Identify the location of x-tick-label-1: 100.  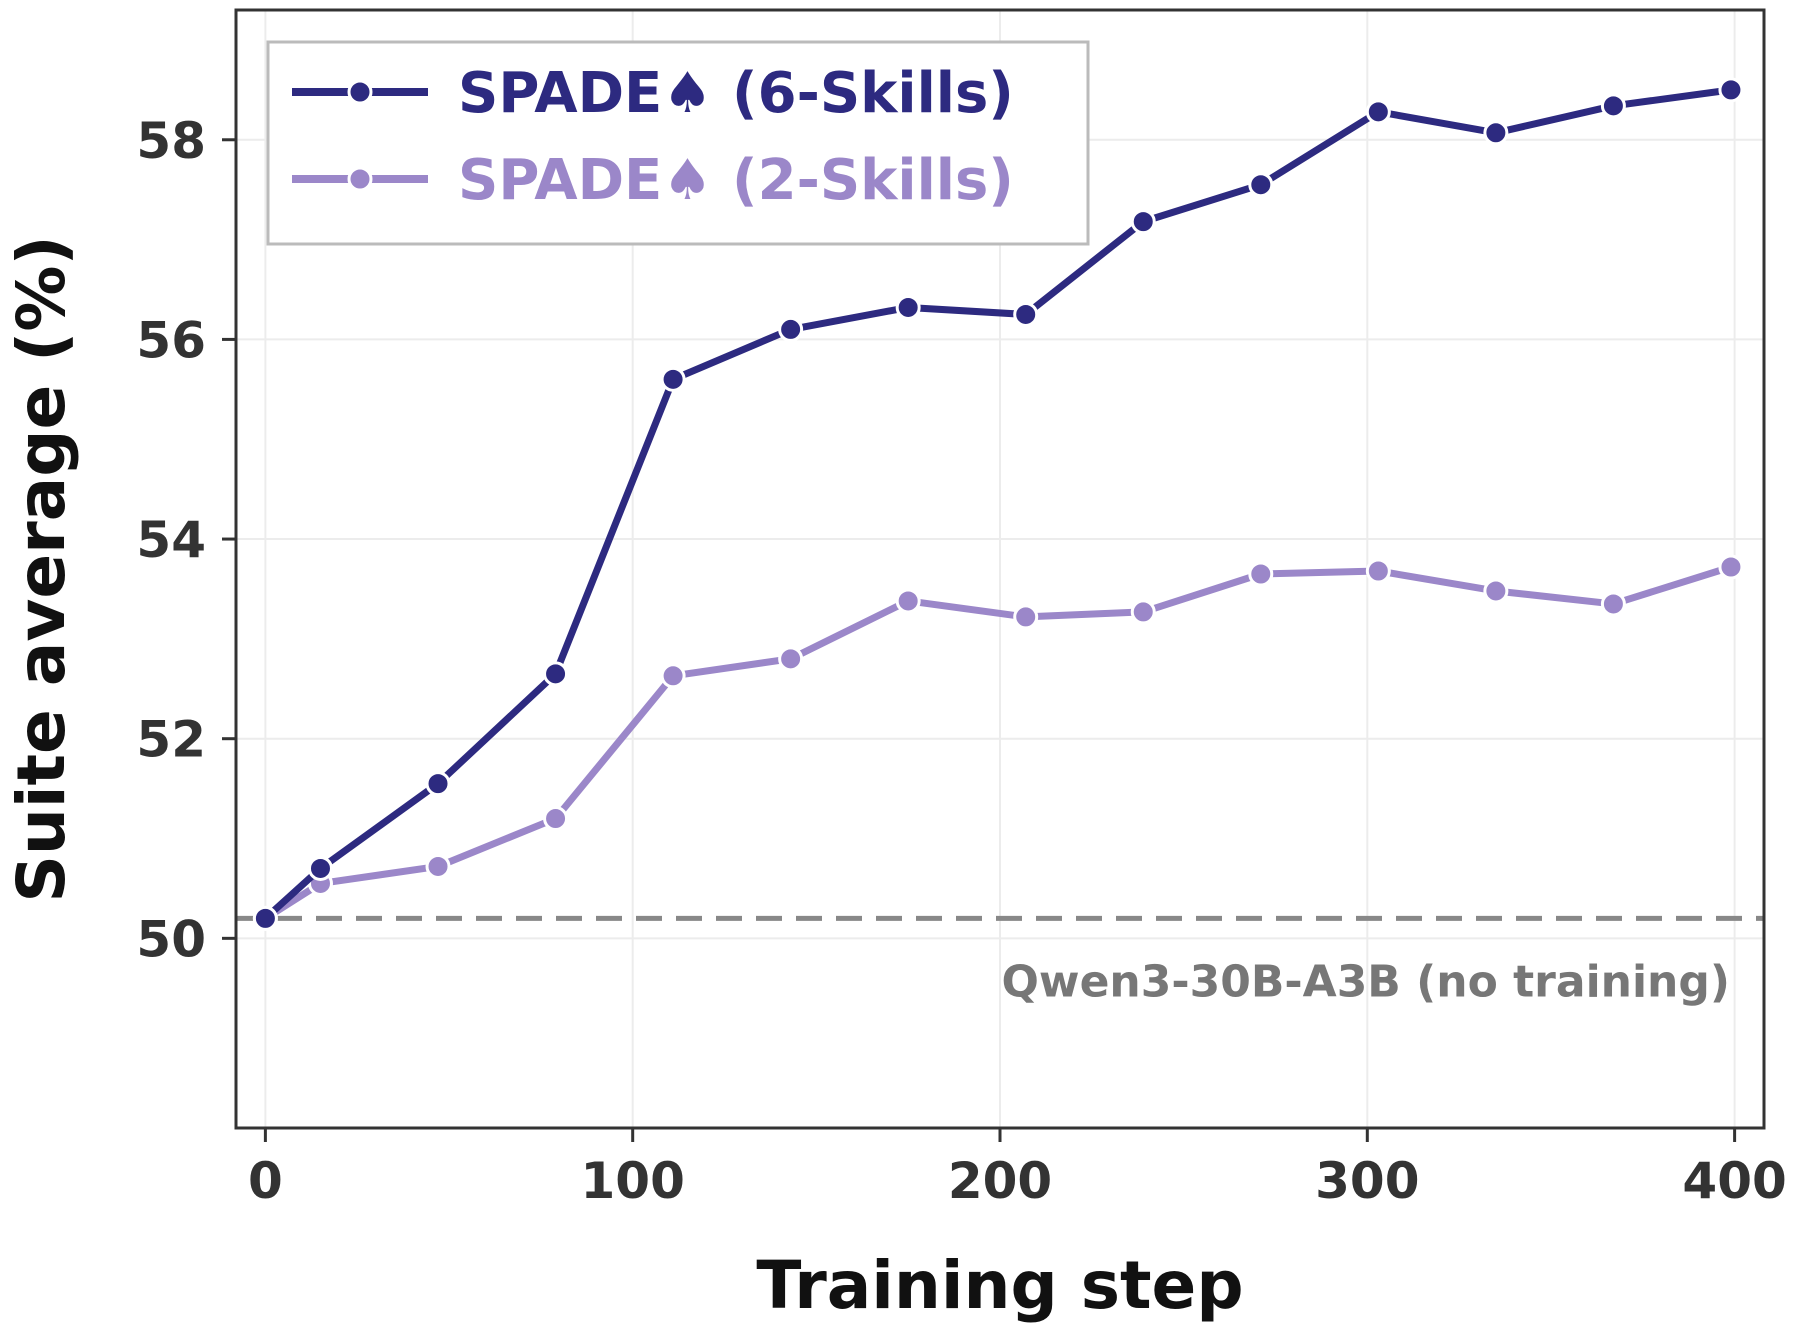
(633, 1181).